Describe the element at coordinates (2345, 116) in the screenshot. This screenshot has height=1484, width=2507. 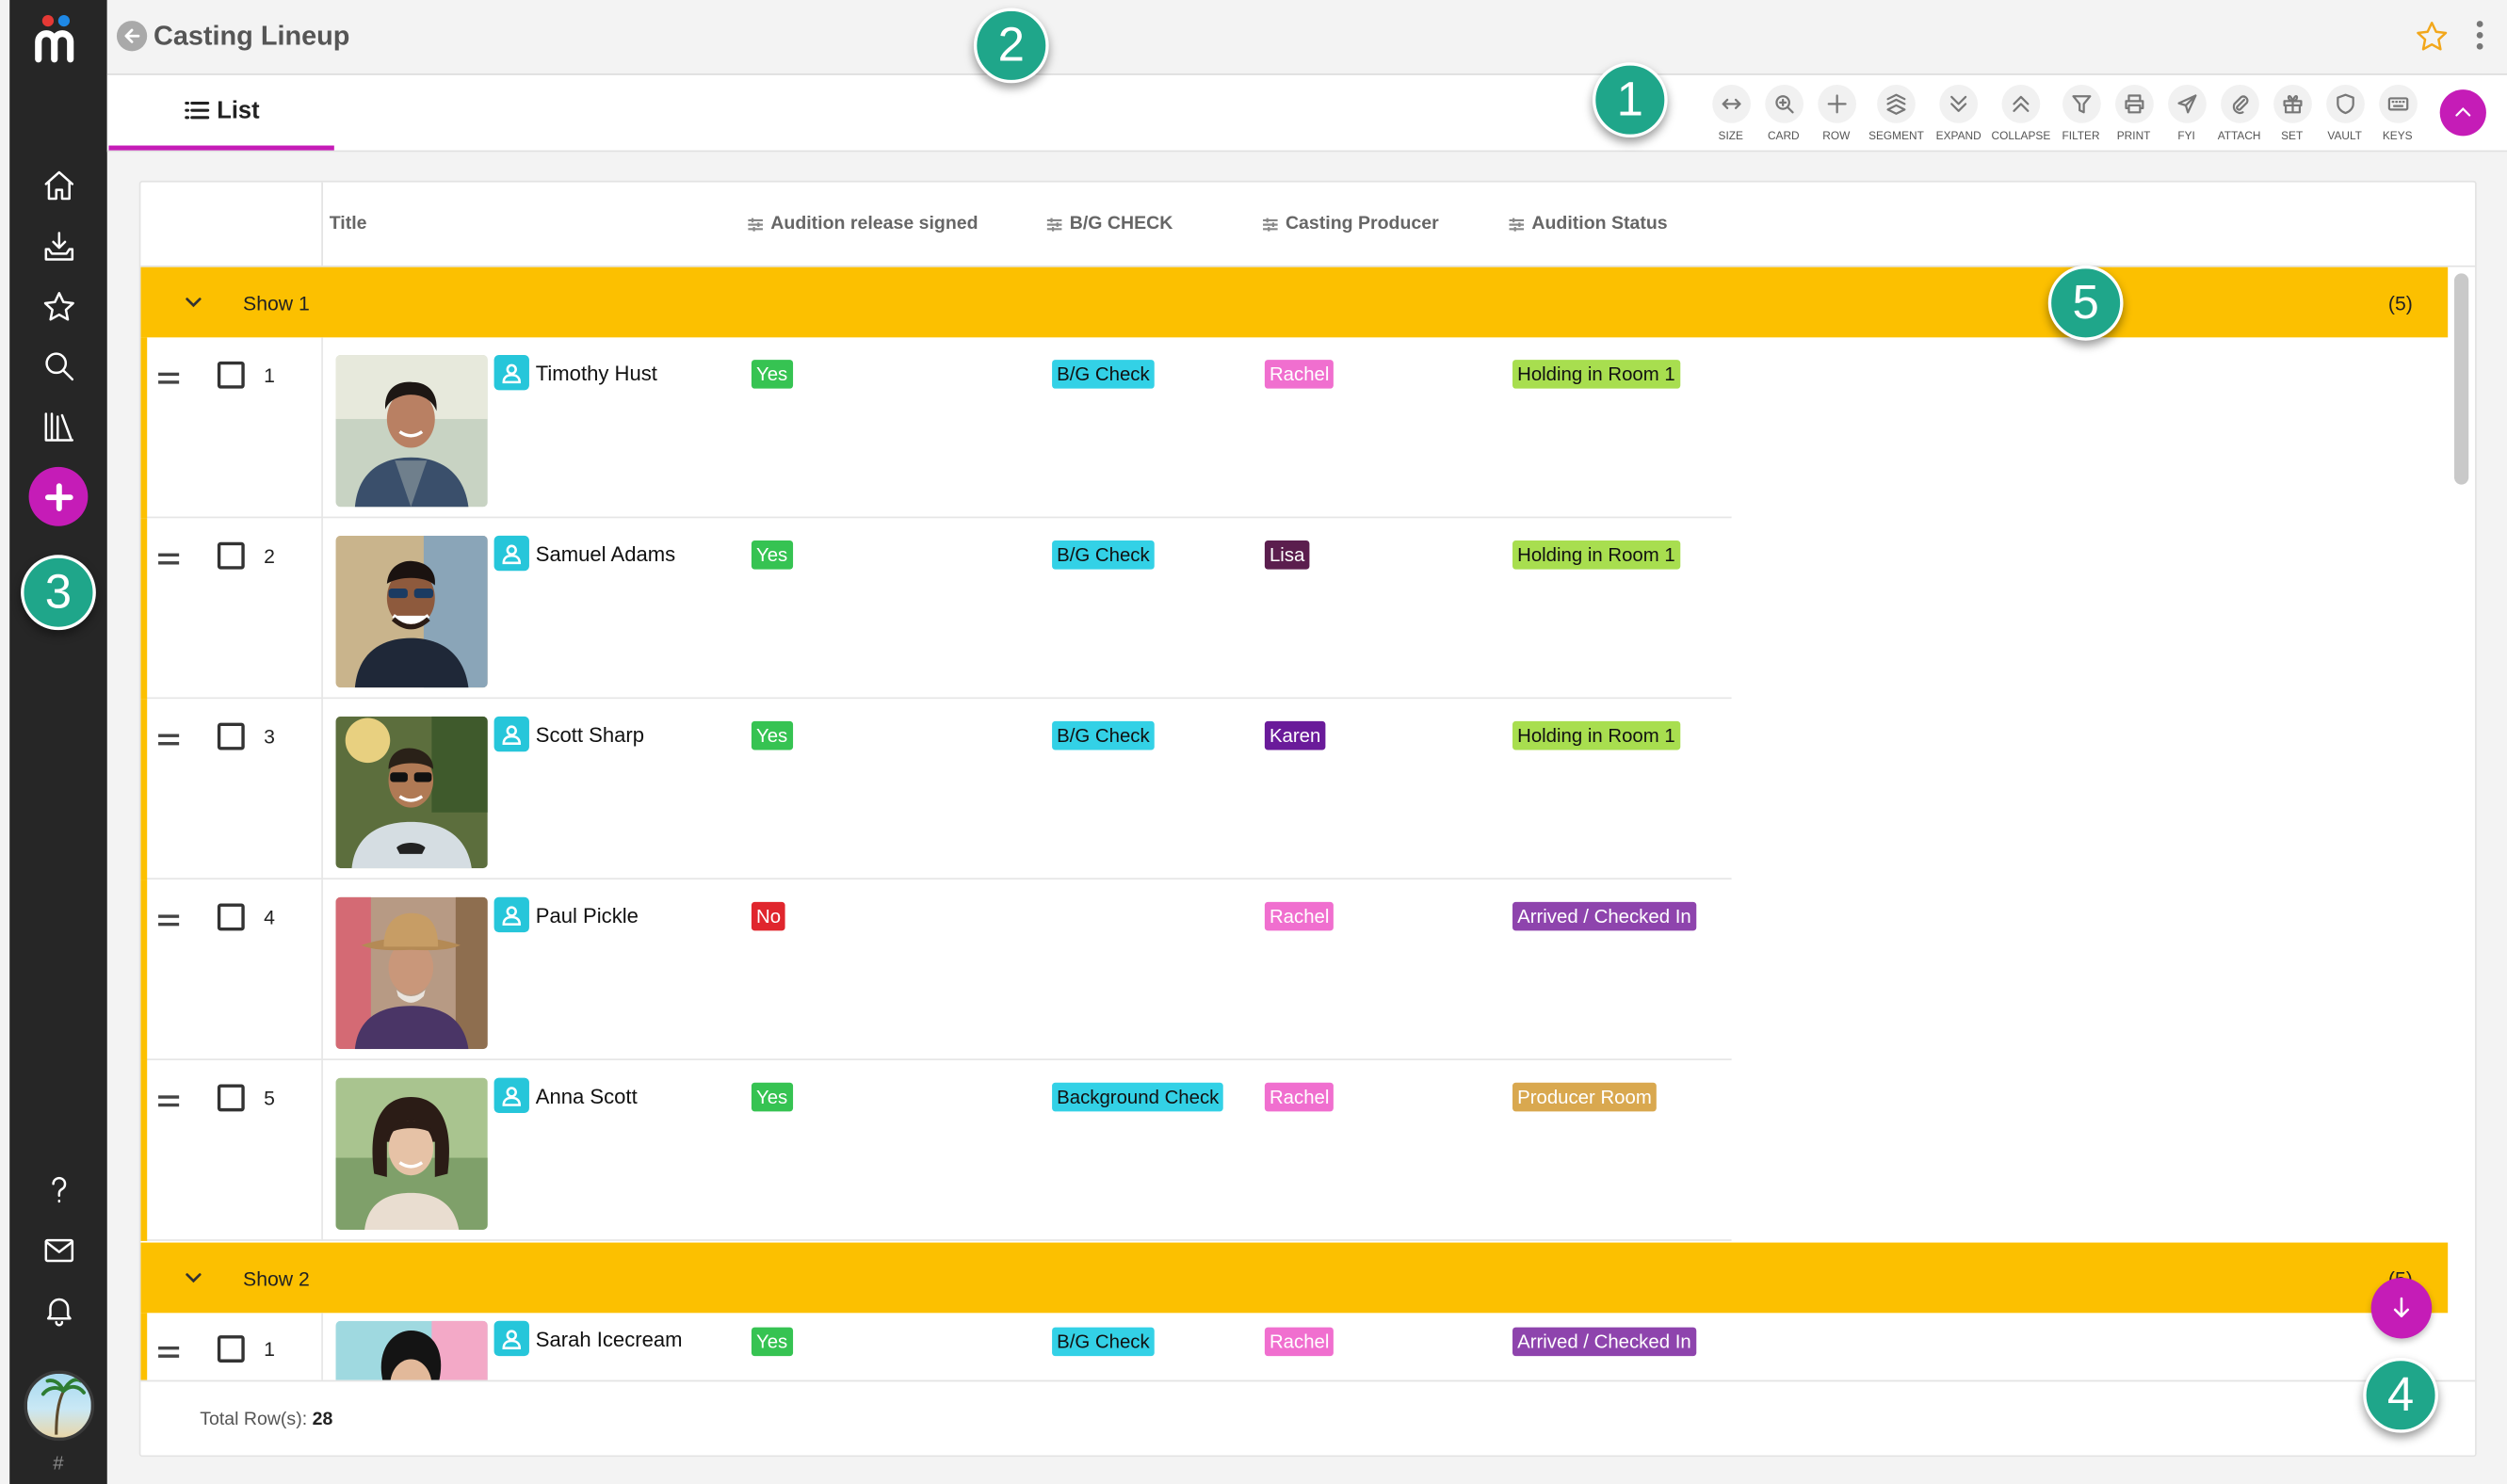
I see `tool-vault-button: VAULT` at that location.